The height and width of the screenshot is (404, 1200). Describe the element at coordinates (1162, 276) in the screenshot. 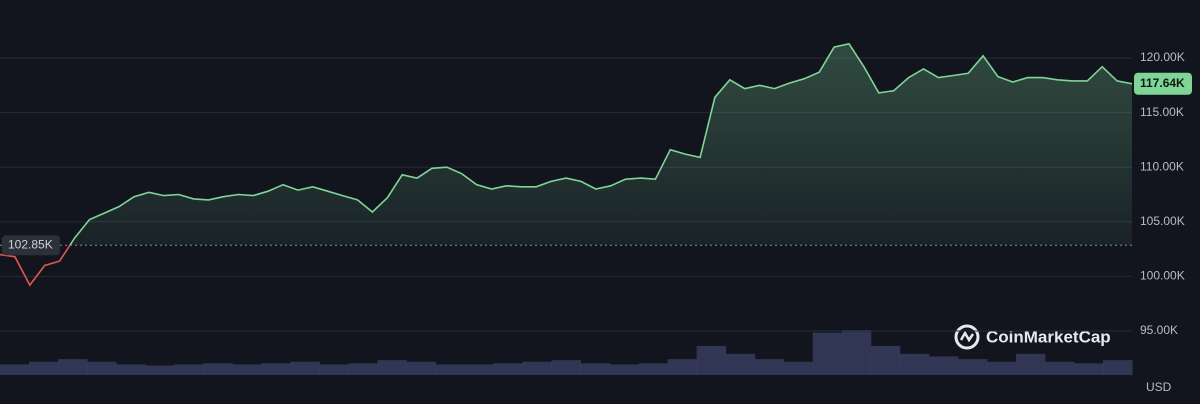

I see `y-tick-label: 100.00K` at that location.